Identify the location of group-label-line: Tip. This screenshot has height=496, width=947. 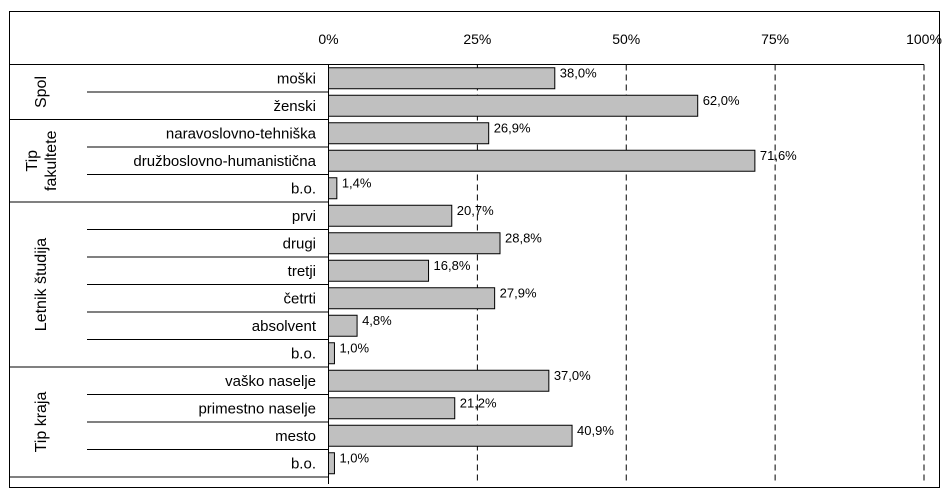
(32, 161).